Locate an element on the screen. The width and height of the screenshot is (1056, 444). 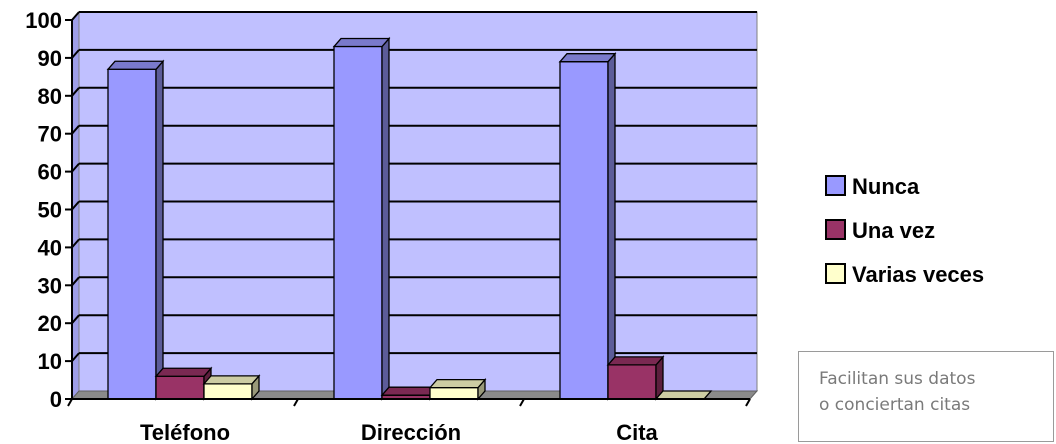
y-tick-label: 90 is located at coordinates (50, 58).